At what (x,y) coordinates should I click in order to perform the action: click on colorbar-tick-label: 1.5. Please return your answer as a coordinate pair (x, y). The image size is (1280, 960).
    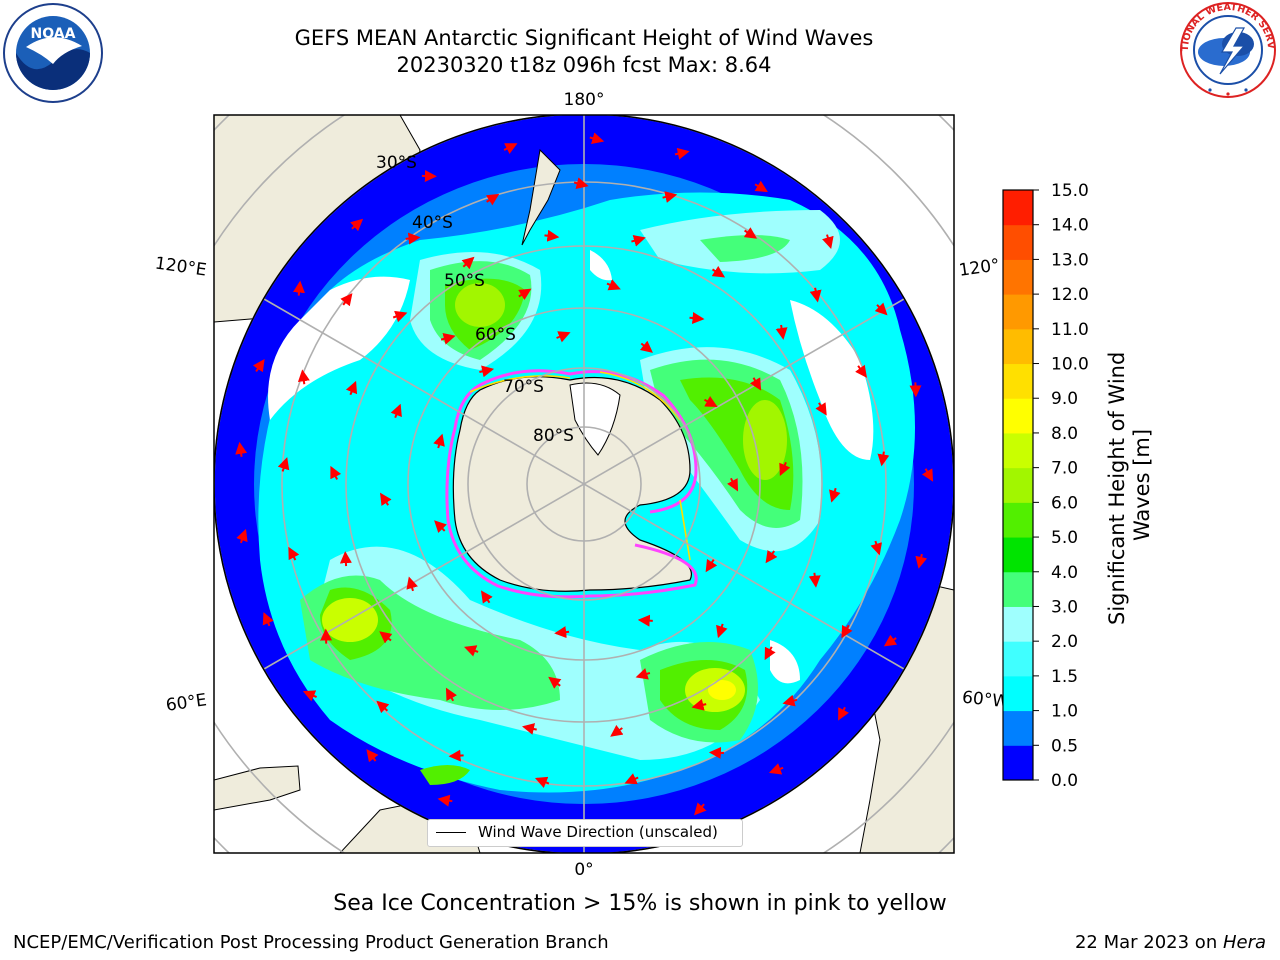
    Looking at the image, I should click on (1064, 677).